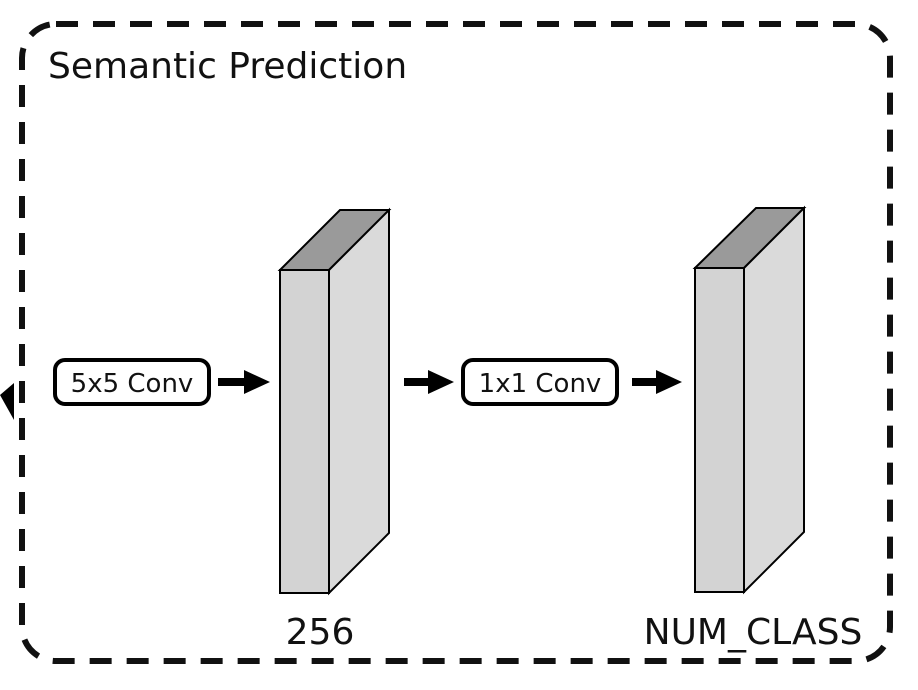  I want to click on conv-1x1-box, so click(540, 382).